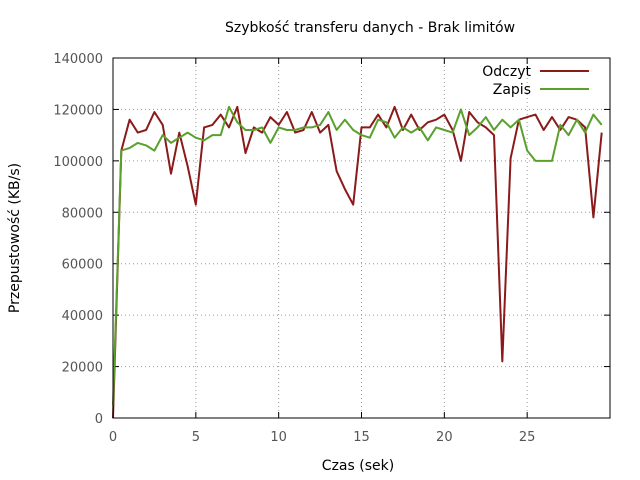 The image size is (640, 480). I want to click on x-tick-label: 5, so click(196, 437).